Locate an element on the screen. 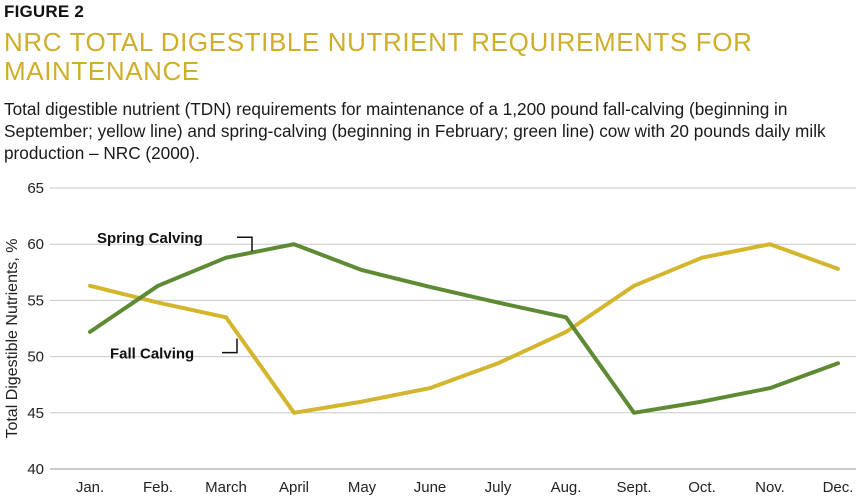 Image resolution: width=864 pixels, height=499 pixels. annotations: Spring Calving Fall Calving is located at coordinates (175, 296).